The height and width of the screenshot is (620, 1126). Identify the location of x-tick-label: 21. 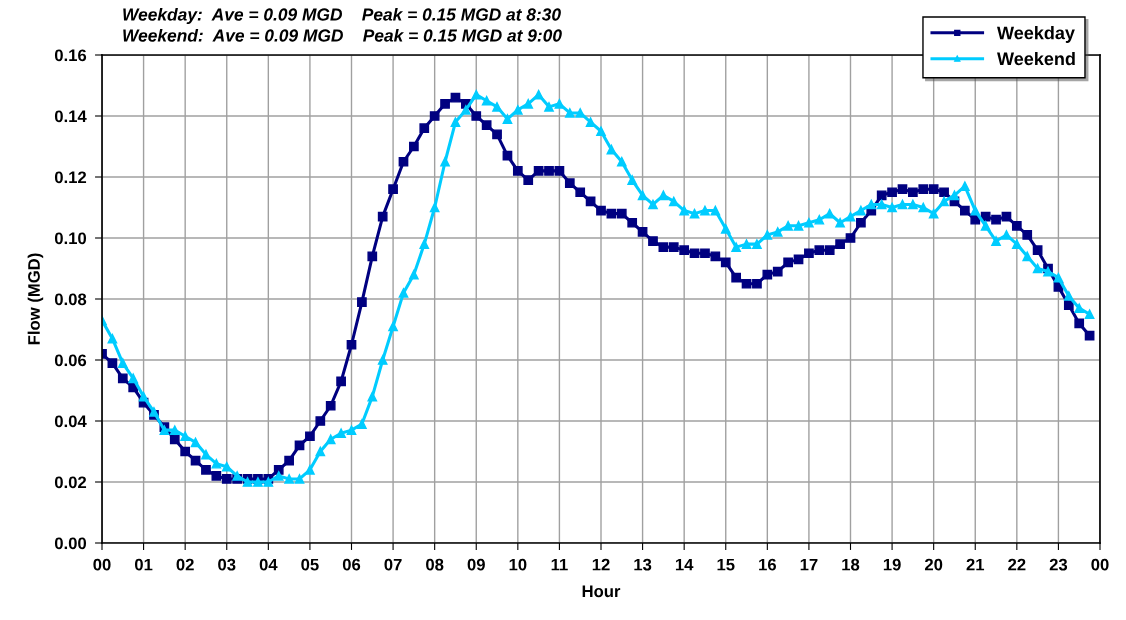
(975, 564).